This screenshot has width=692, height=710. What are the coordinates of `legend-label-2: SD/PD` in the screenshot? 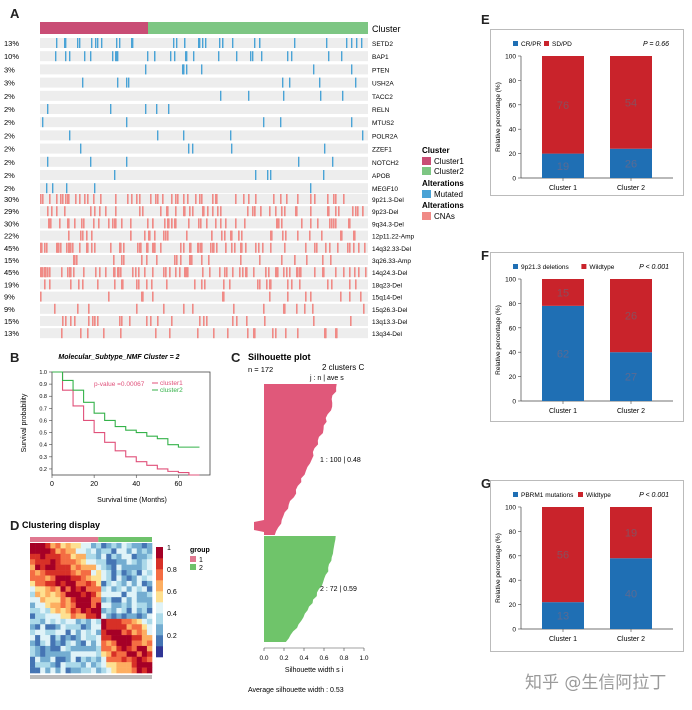 It's located at (562, 44).